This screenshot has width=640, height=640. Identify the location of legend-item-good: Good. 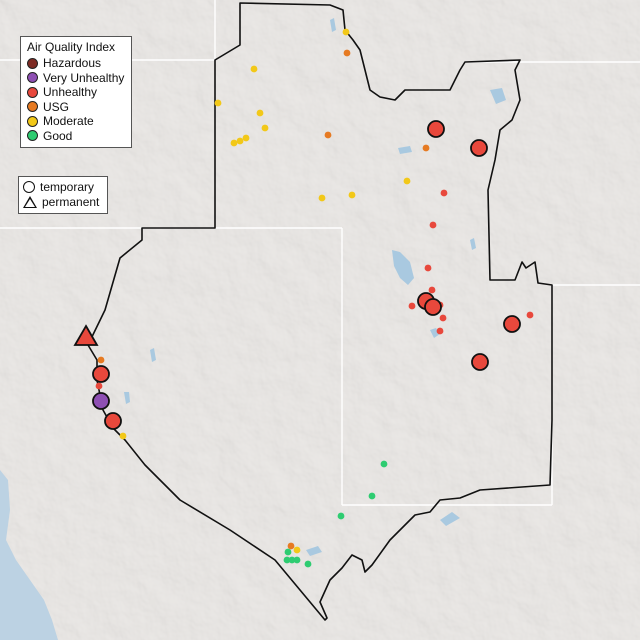
(76, 136).